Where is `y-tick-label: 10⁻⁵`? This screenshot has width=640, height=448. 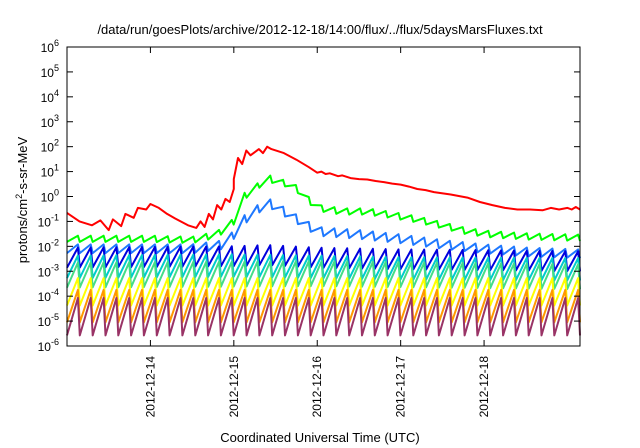 y-tick-label: 10⁻⁵ is located at coordinates (48, 320).